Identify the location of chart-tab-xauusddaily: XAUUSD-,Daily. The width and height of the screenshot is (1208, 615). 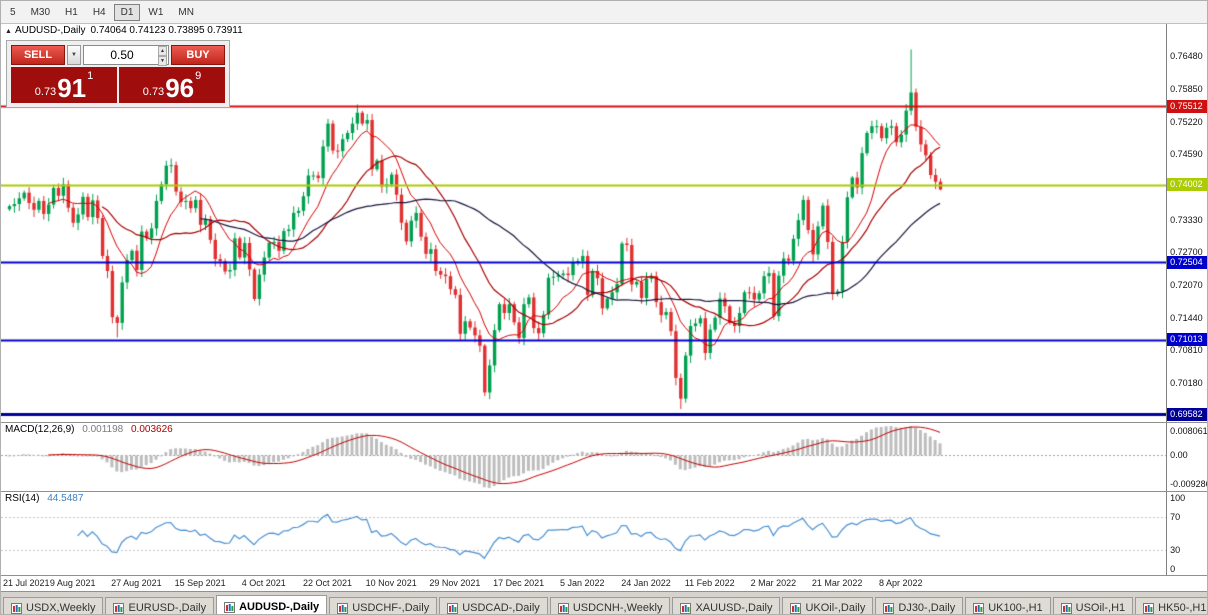
(726, 605).